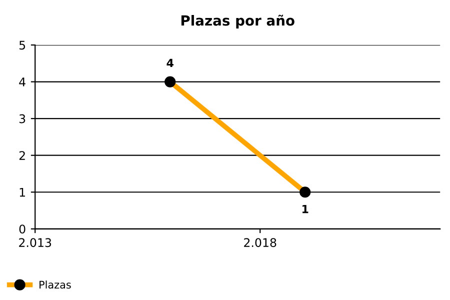  I want to click on legend-label: Plazas, so click(55, 284).